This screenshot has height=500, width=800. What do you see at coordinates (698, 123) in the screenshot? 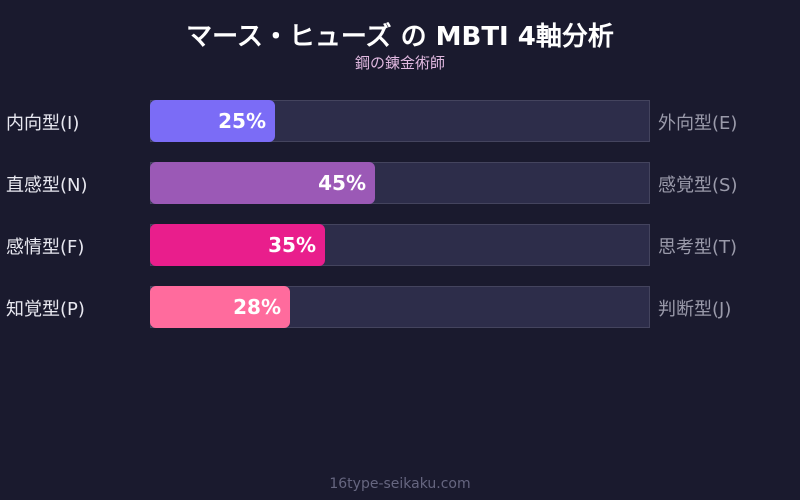
I see `right-trait-label: 外向型(E)` at bounding box center [698, 123].